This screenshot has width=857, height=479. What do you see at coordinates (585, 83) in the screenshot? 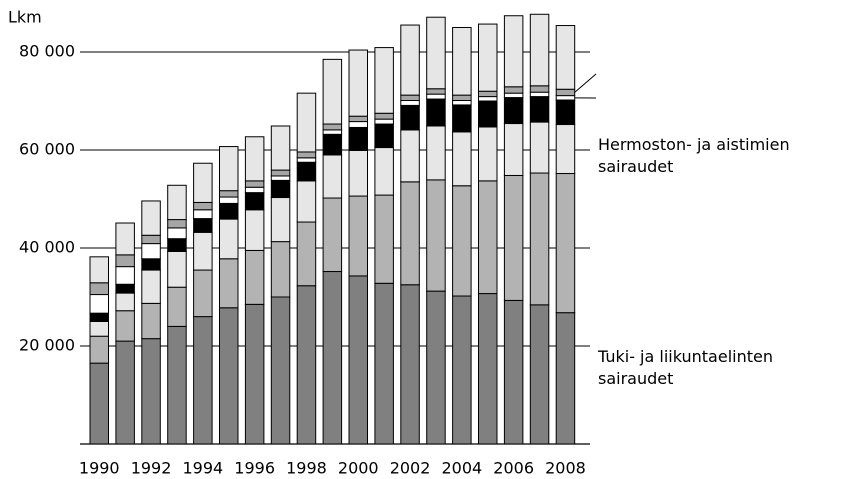
I see `leader-line` at bounding box center [585, 83].